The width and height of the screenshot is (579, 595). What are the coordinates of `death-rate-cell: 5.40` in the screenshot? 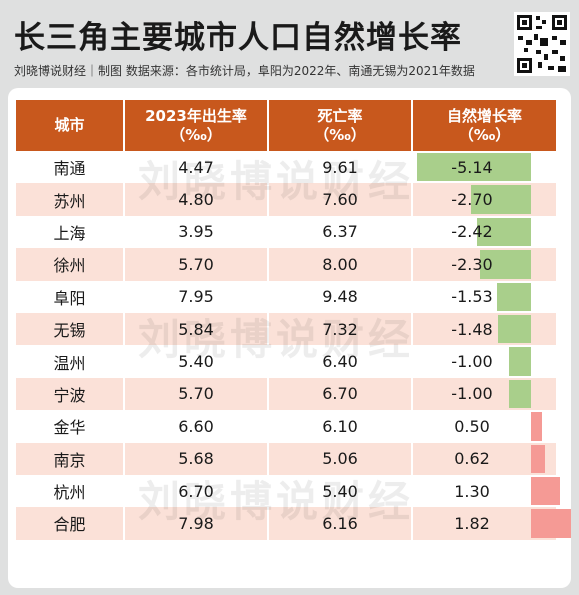 It's located at (340, 491).